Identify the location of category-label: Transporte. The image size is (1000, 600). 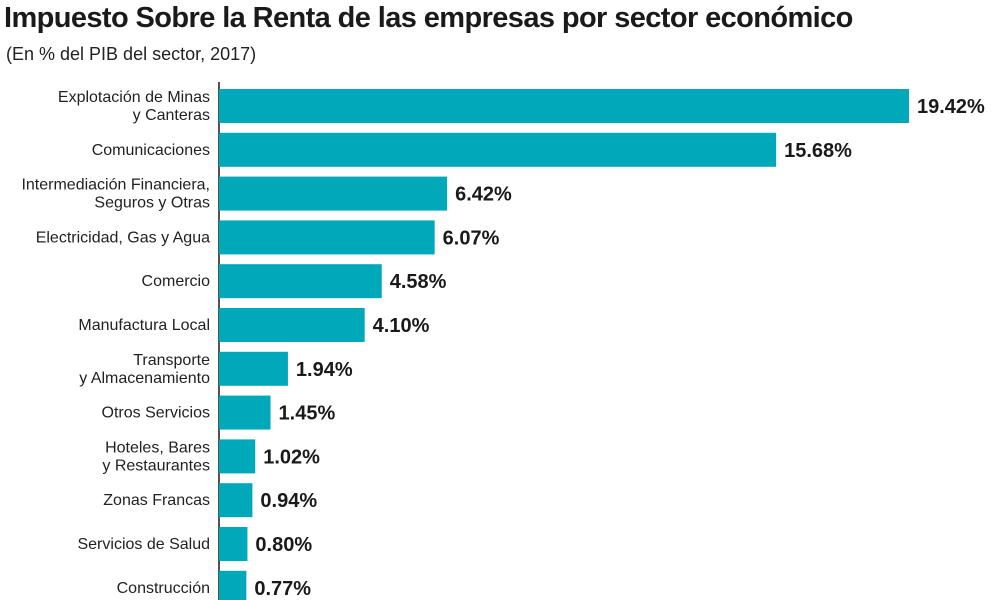
(171, 360).